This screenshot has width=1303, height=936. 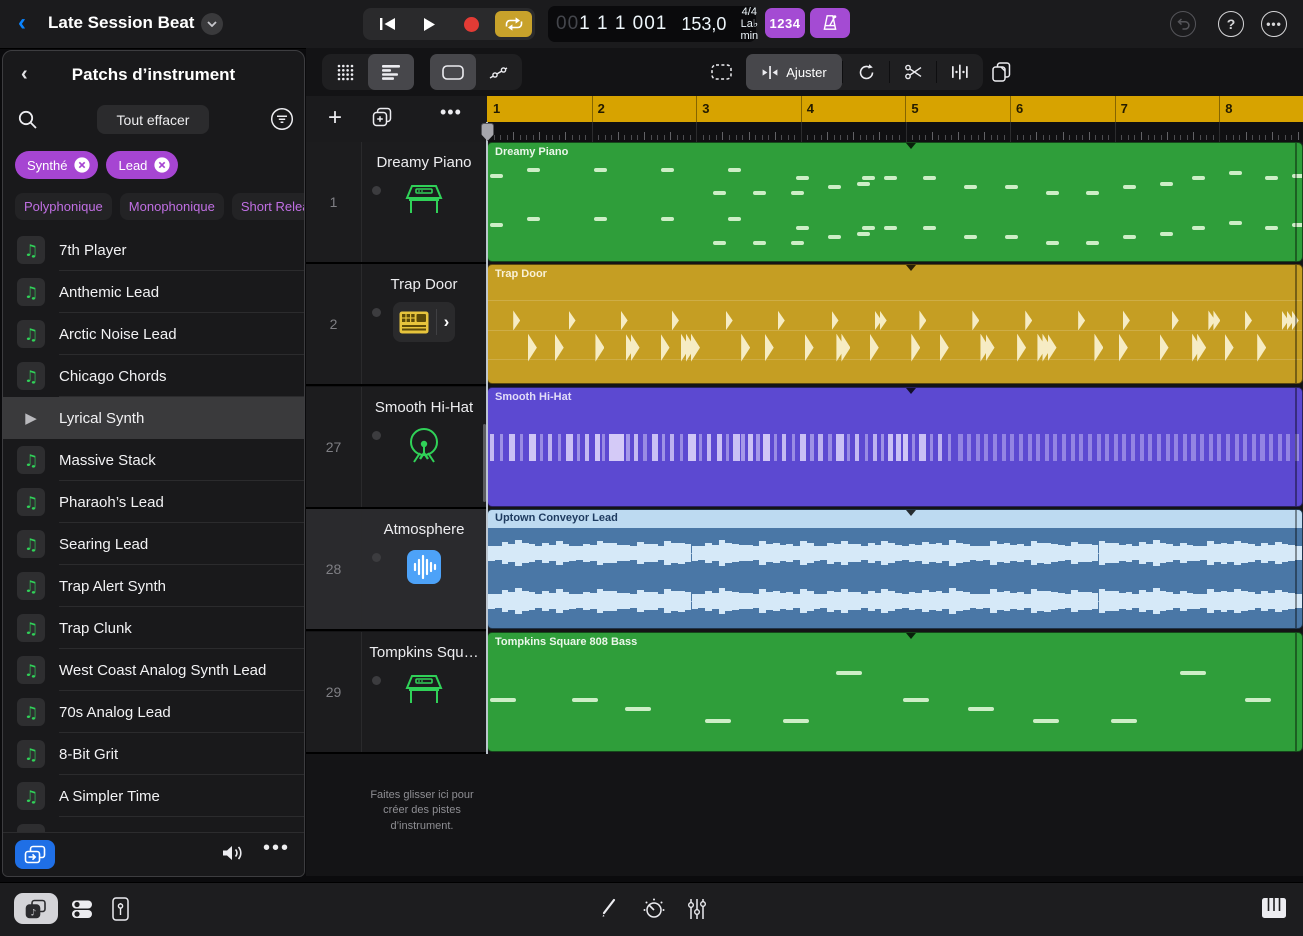 I want to click on patch-list-item: ♫ Massive Stack, so click(x=153, y=460).